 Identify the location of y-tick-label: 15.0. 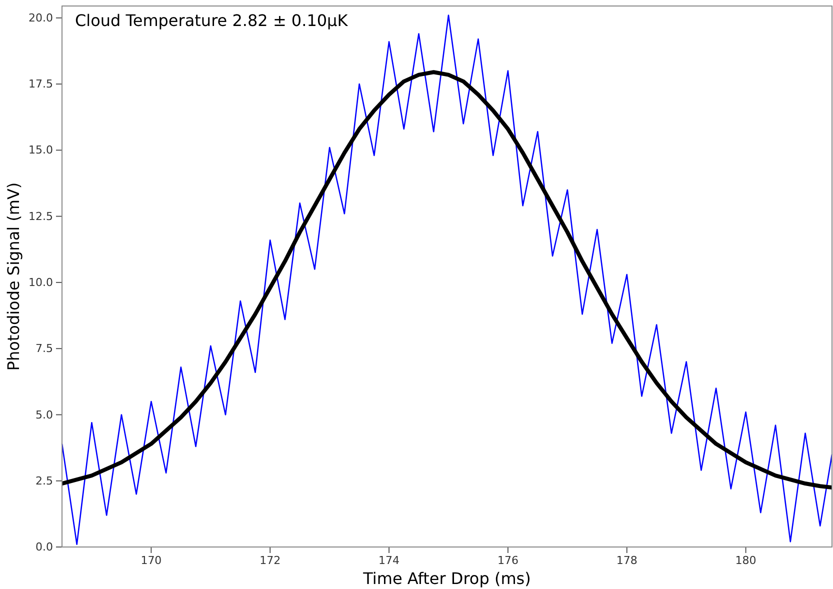
(40, 150).